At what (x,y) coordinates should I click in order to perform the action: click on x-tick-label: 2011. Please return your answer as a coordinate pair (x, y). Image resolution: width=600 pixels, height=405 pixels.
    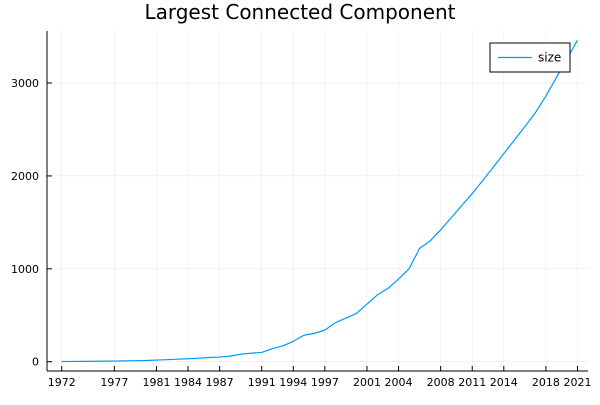
    Looking at the image, I should click on (472, 382).